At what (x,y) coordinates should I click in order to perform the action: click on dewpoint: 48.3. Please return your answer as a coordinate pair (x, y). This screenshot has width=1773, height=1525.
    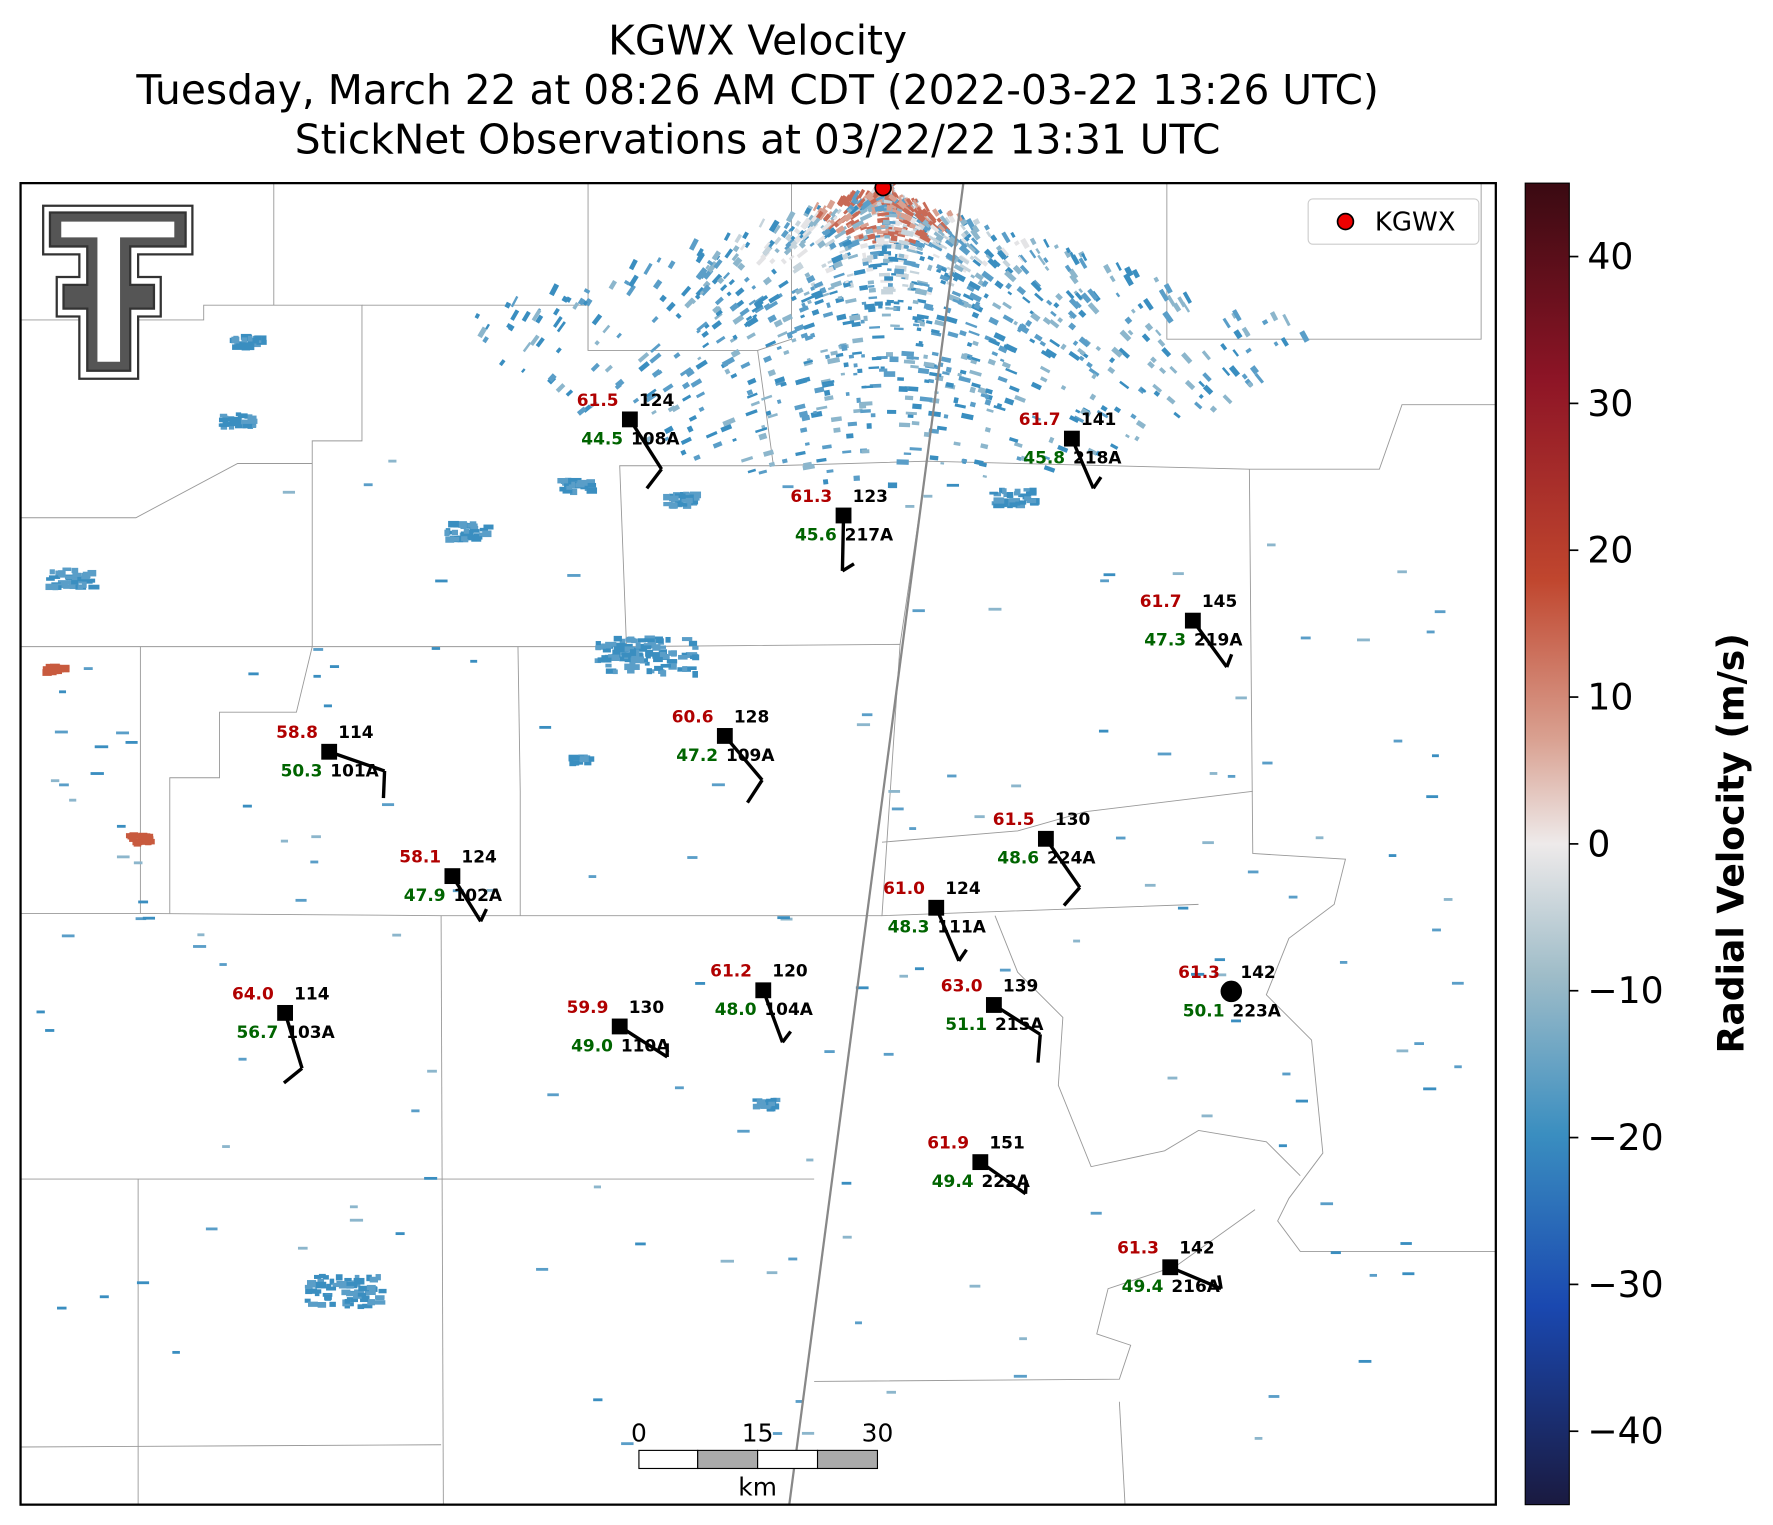
    Looking at the image, I should click on (909, 927).